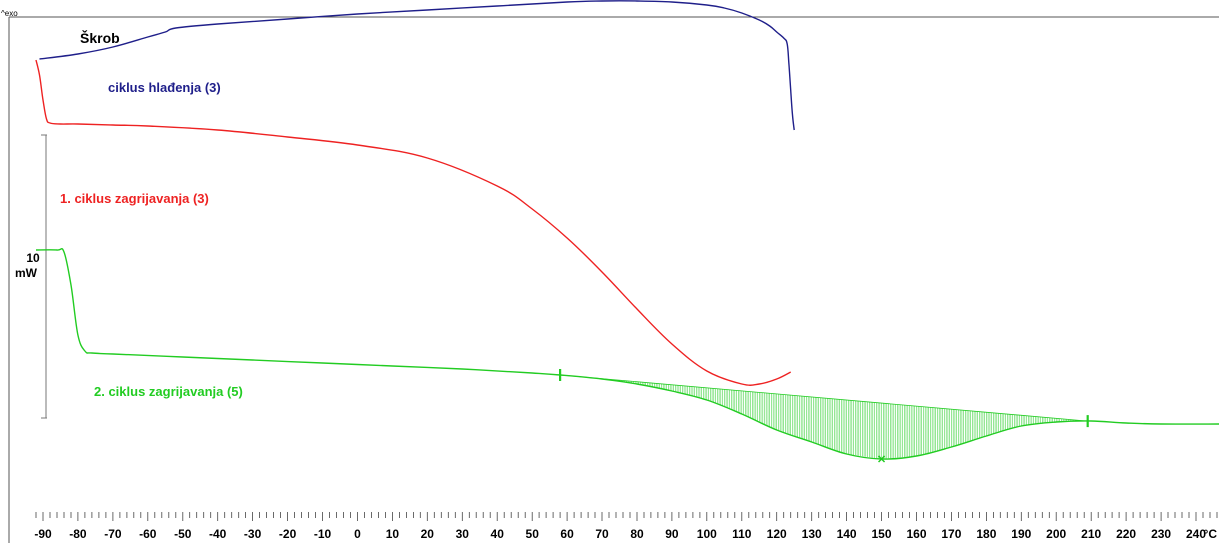 The image size is (1219, 548). I want to click on x-tick-label: 120, so click(777, 534).